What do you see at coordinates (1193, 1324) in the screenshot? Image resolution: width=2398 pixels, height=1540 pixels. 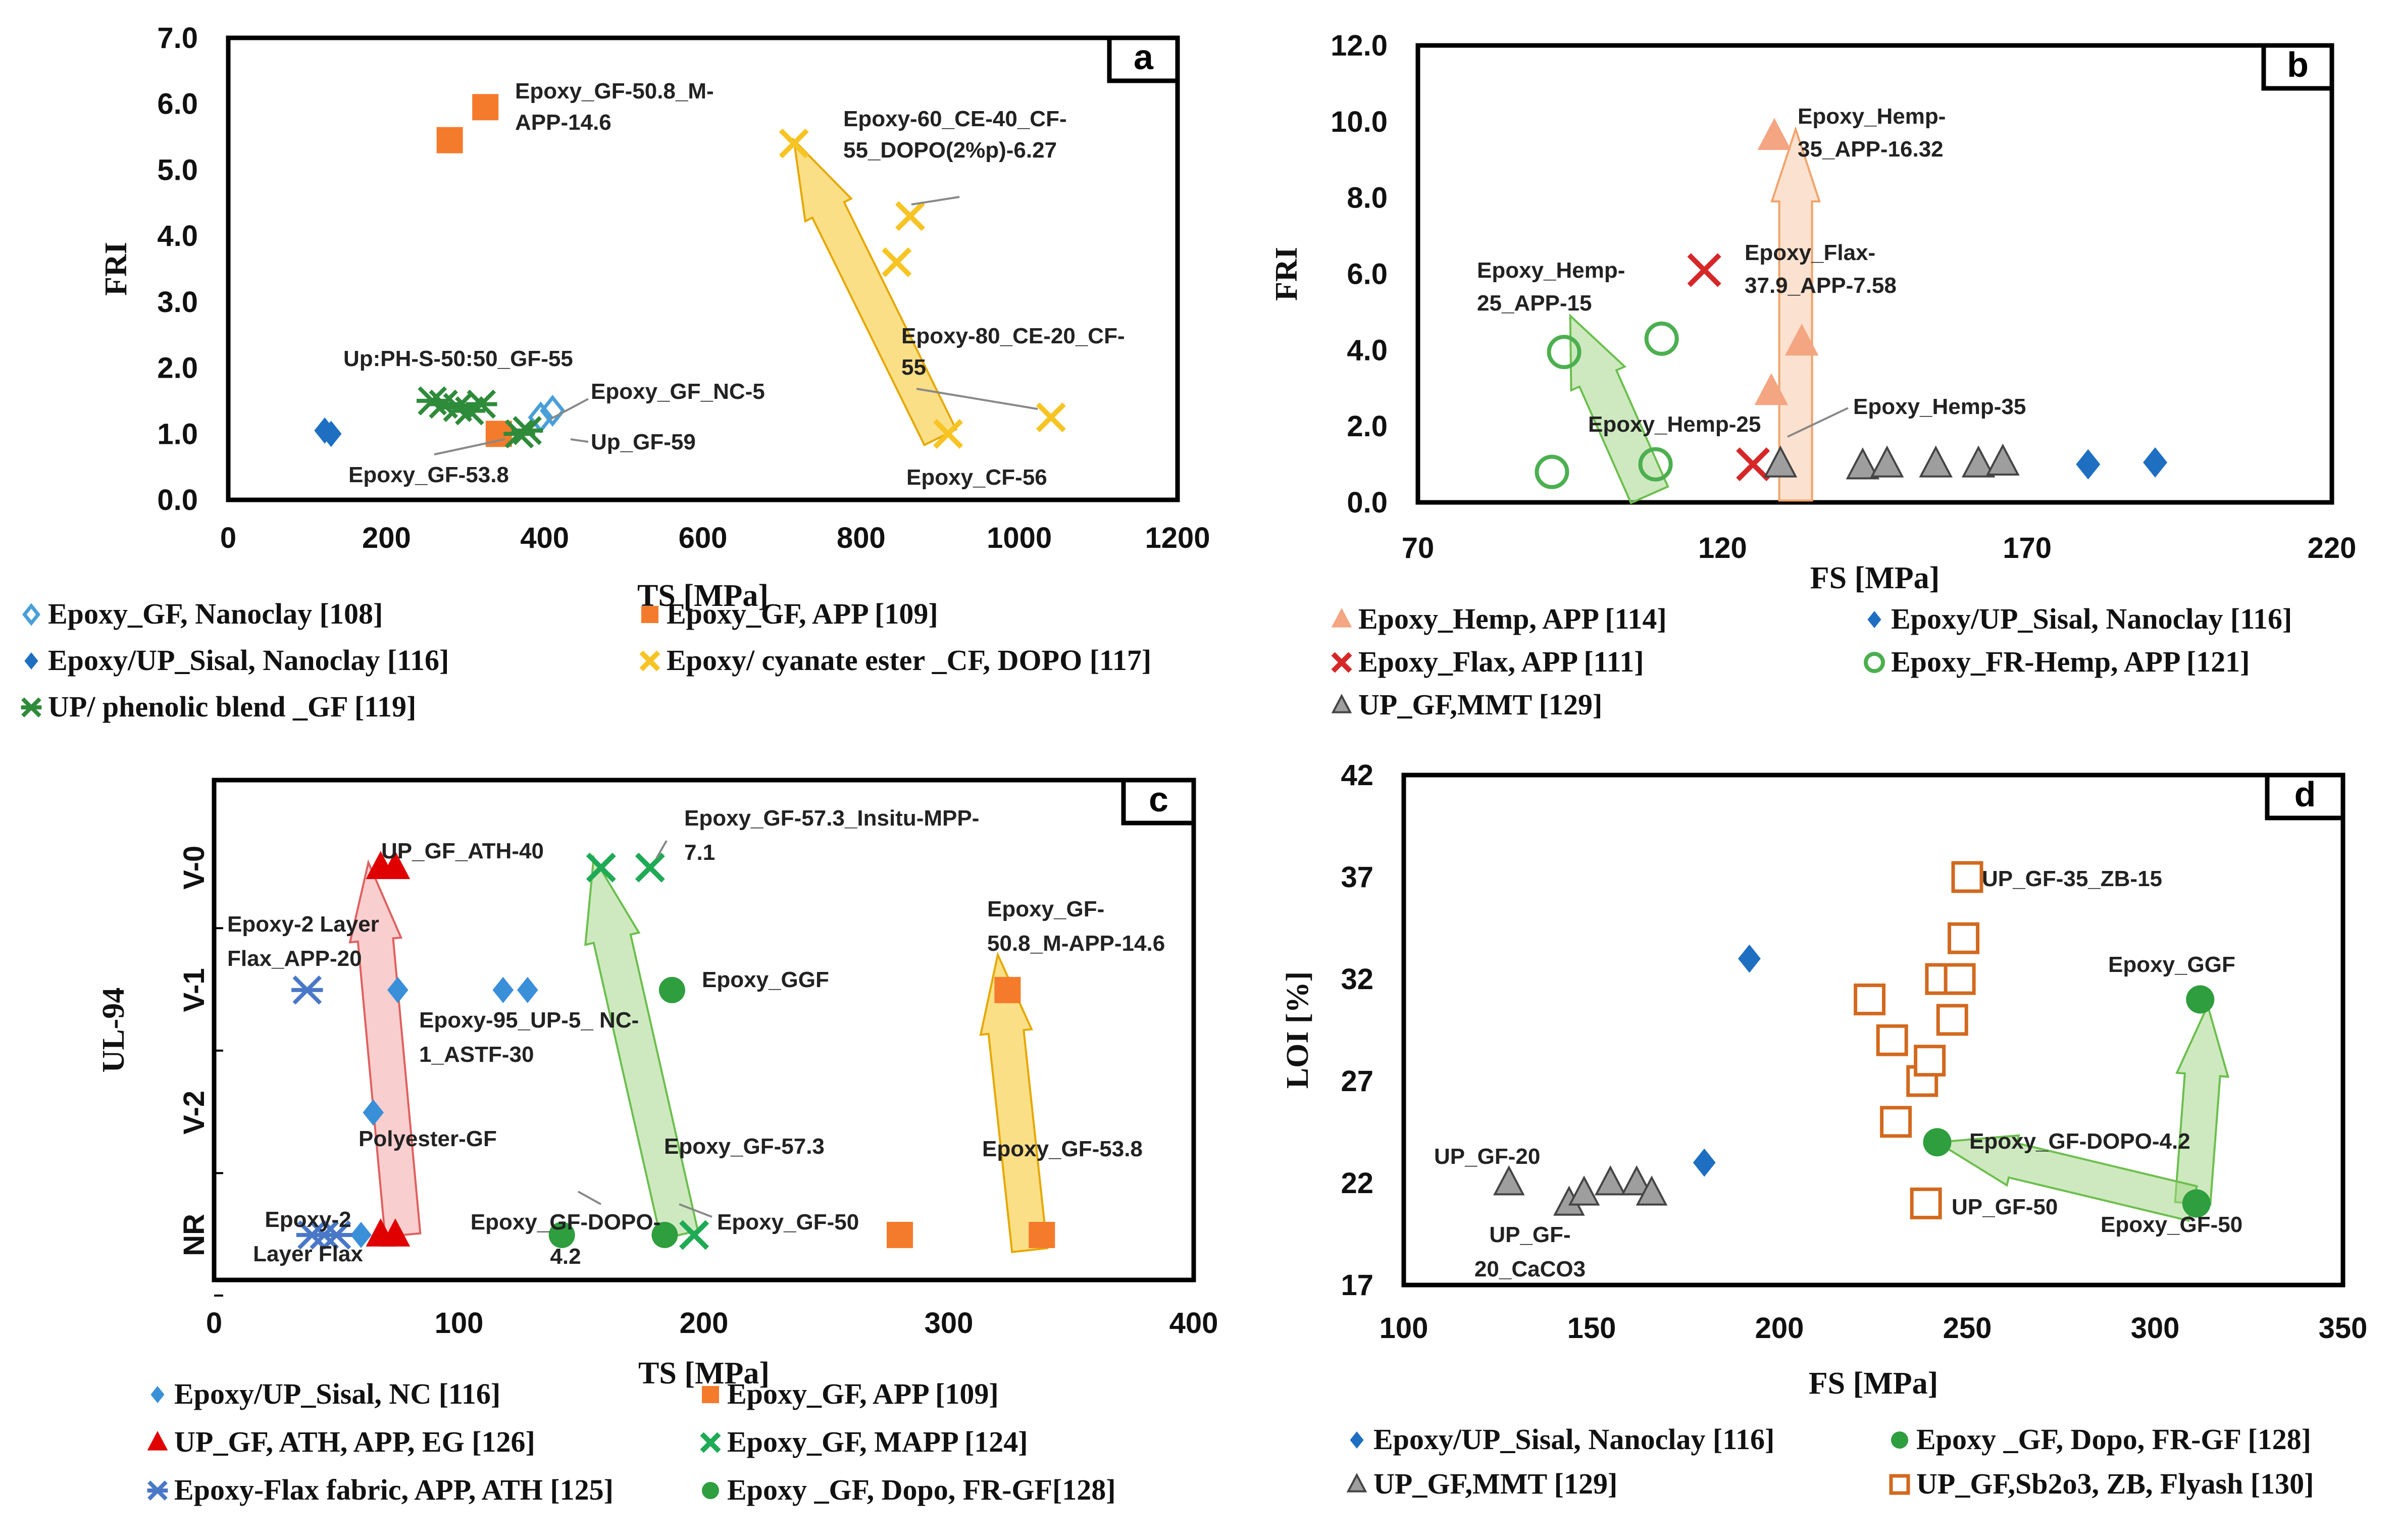 I see `x-tick-label: 400` at bounding box center [1193, 1324].